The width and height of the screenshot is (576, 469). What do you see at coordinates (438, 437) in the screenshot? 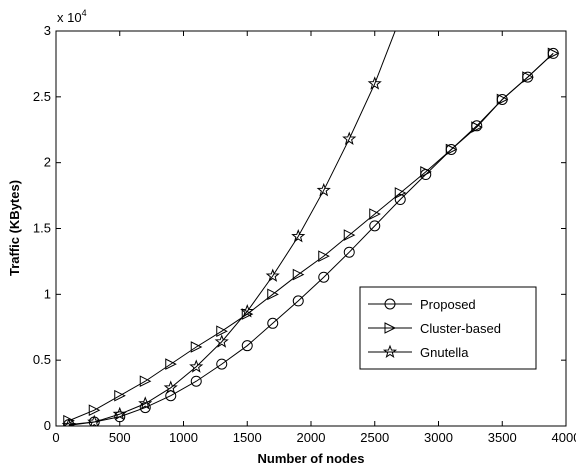
I see `x-tick-label: 3000` at bounding box center [438, 437].